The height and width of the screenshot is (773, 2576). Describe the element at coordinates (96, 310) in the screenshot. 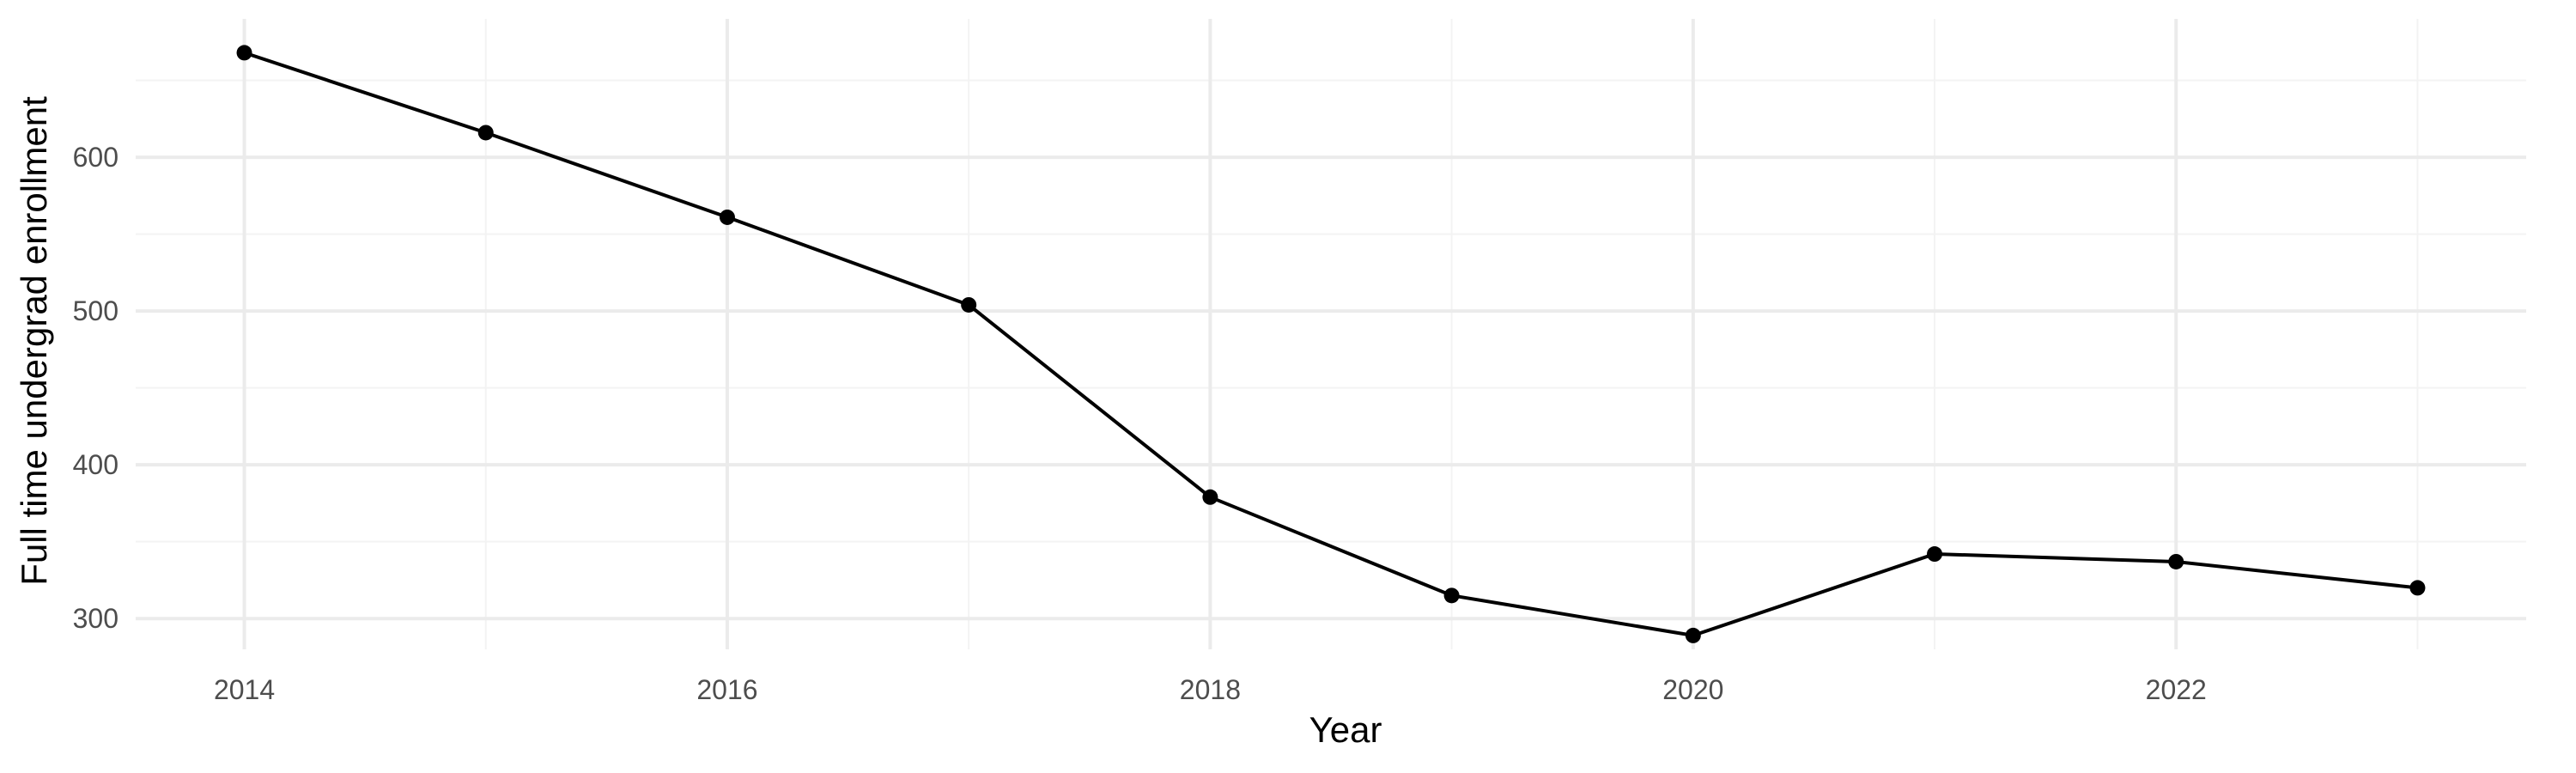

I see `y-tick-label: 500` at that location.